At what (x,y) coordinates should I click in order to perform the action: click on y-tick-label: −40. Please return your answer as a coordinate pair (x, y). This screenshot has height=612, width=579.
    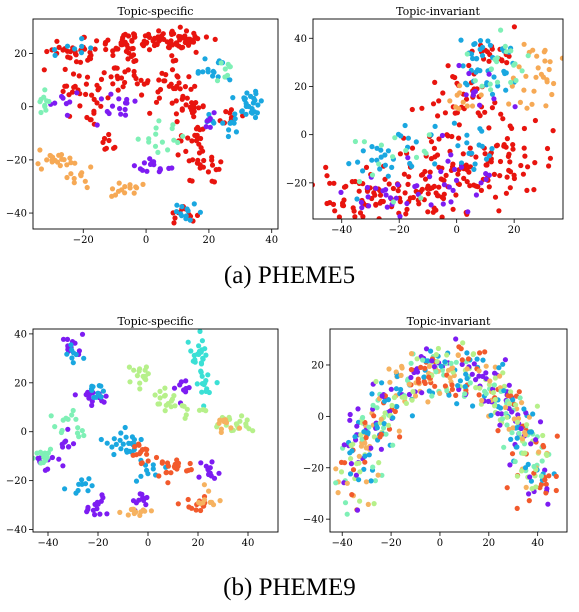
    Looking at the image, I should click on (16, 214).